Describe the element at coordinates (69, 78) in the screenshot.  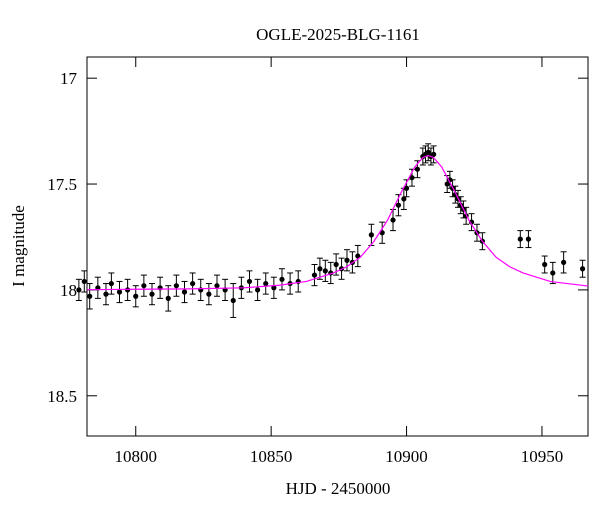
I see `y-tick-label: 17` at that location.